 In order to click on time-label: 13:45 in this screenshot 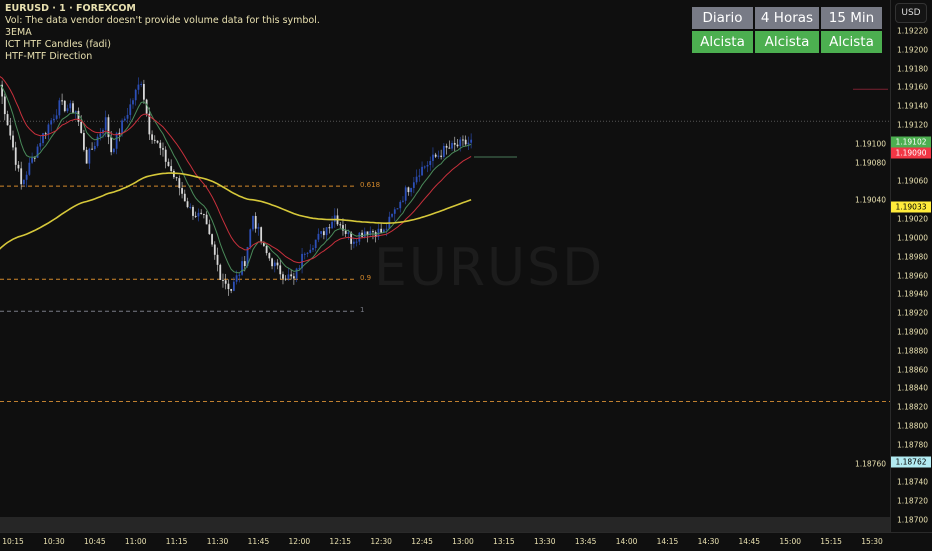, I will do `click(586, 541)`.